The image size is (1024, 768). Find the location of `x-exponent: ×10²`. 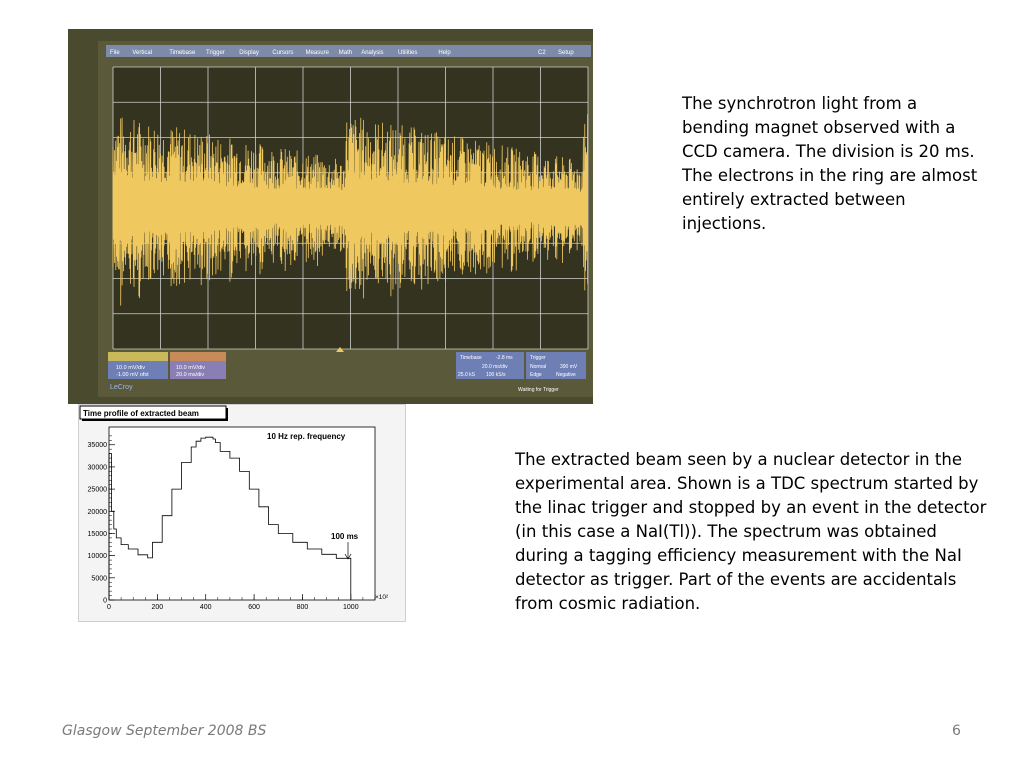

x-exponent: ×10² is located at coordinates (382, 597).